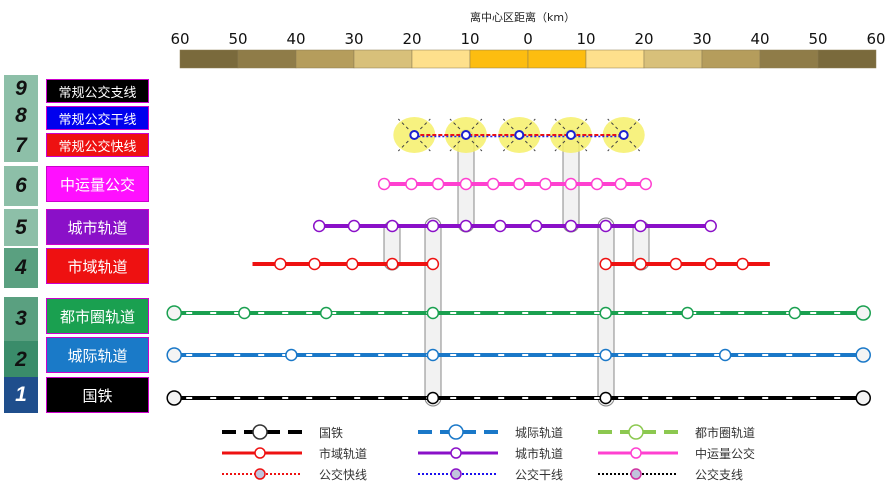 This screenshot has height=488, width=895. I want to click on layer-label: 常规公交支线, so click(97, 91).